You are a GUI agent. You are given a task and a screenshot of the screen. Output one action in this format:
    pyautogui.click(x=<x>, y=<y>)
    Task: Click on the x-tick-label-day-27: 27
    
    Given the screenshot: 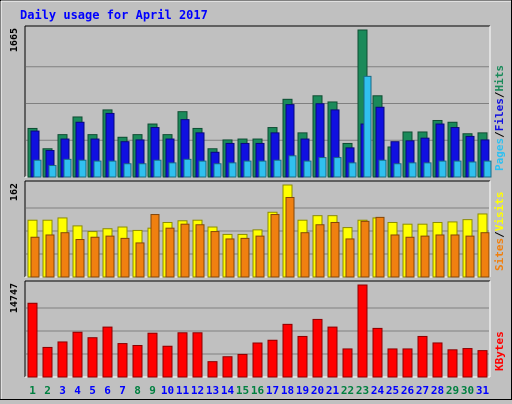 What is the action you would take?
    pyautogui.click(x=422, y=390)
    